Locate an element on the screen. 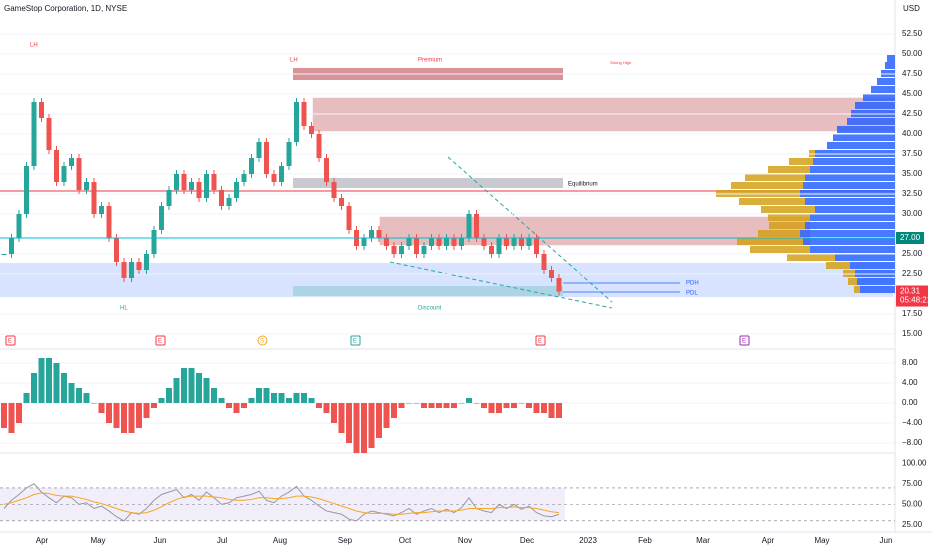  trendline is located at coordinates (501, 285).